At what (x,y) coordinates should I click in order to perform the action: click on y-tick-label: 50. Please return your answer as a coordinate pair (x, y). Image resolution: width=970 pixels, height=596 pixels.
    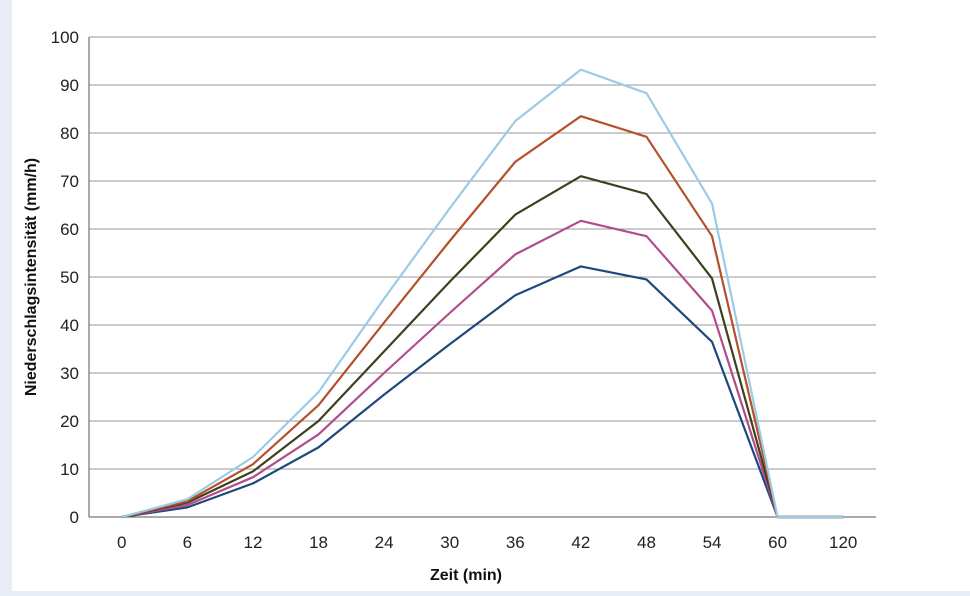
    Looking at the image, I should click on (69, 277).